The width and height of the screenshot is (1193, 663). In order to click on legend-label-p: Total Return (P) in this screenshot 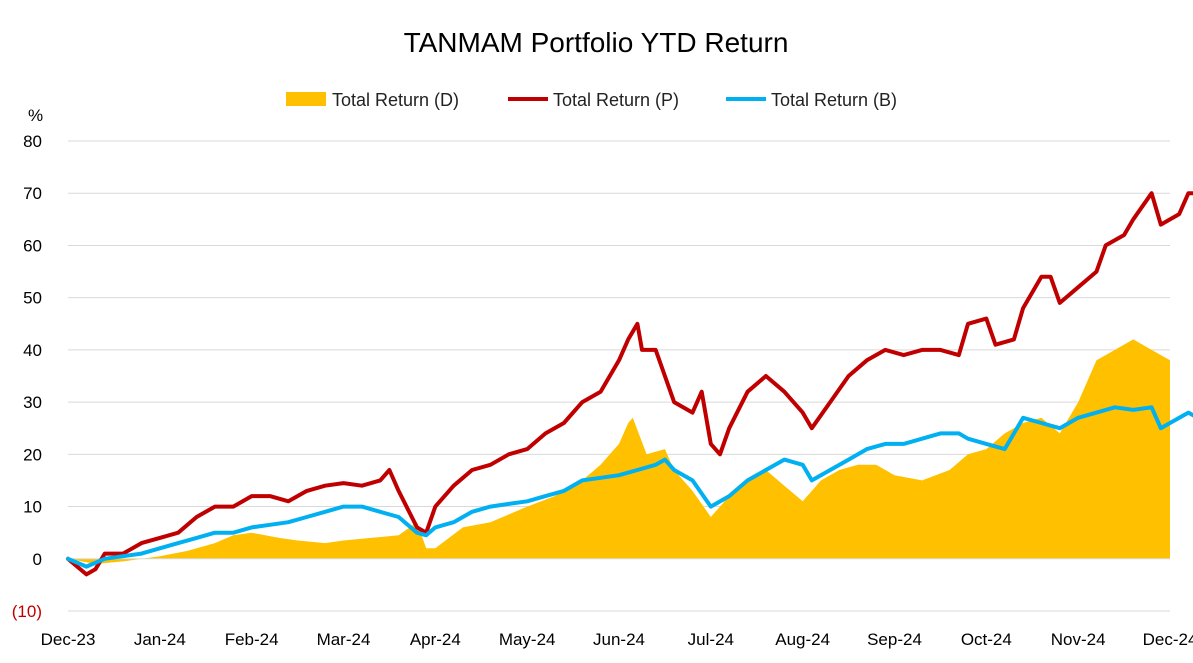, I will do `click(616, 100)`.